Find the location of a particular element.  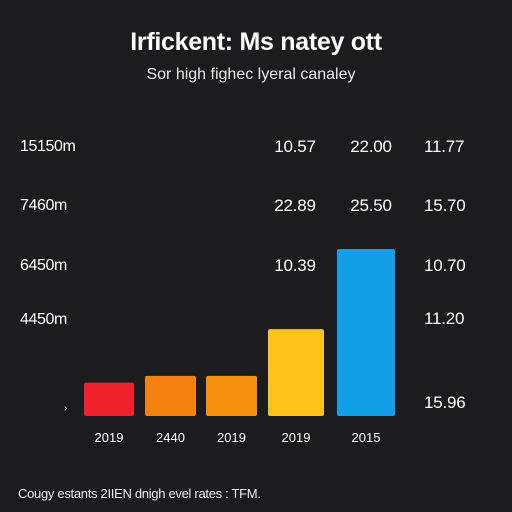

column-label-2-2: 25.50 is located at coordinates (371, 205).